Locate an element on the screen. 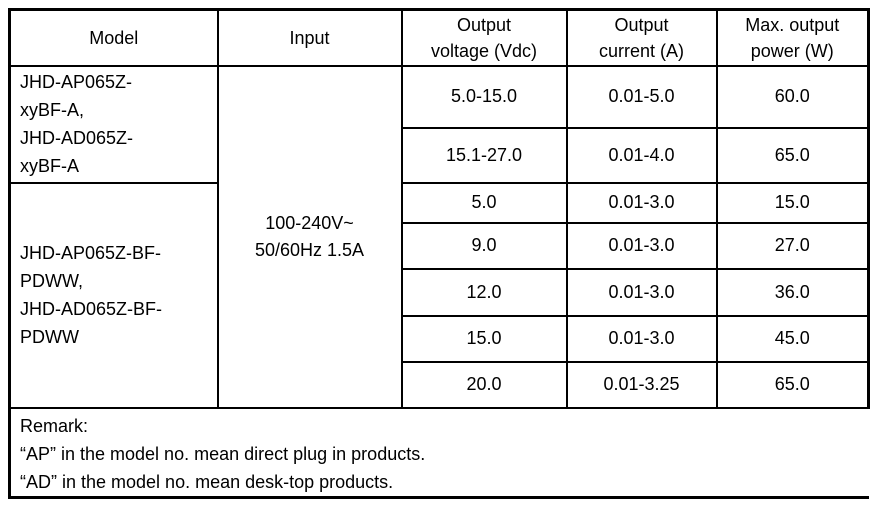 The height and width of the screenshot is (513, 875). table-row: 9.0 0.01-3.0 27.0 is located at coordinates (440, 245).